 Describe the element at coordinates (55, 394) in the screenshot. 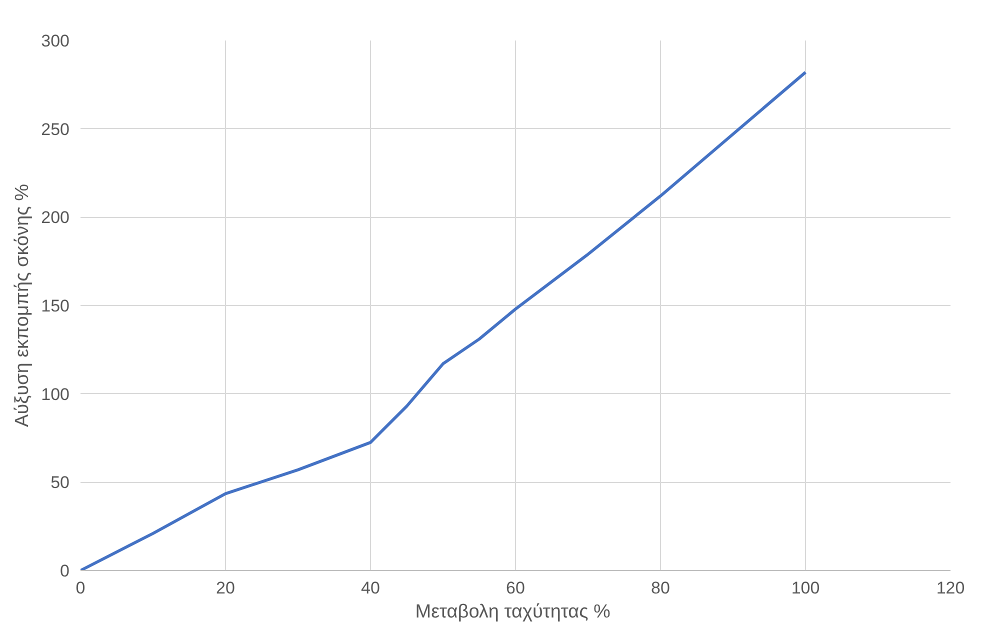

I see `y-tick-label: 100` at that location.